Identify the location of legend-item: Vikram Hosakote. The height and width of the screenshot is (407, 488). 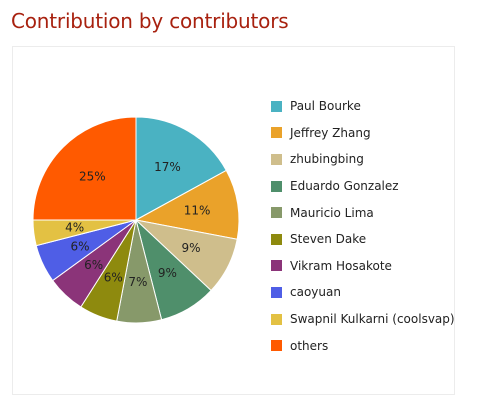
(363, 266).